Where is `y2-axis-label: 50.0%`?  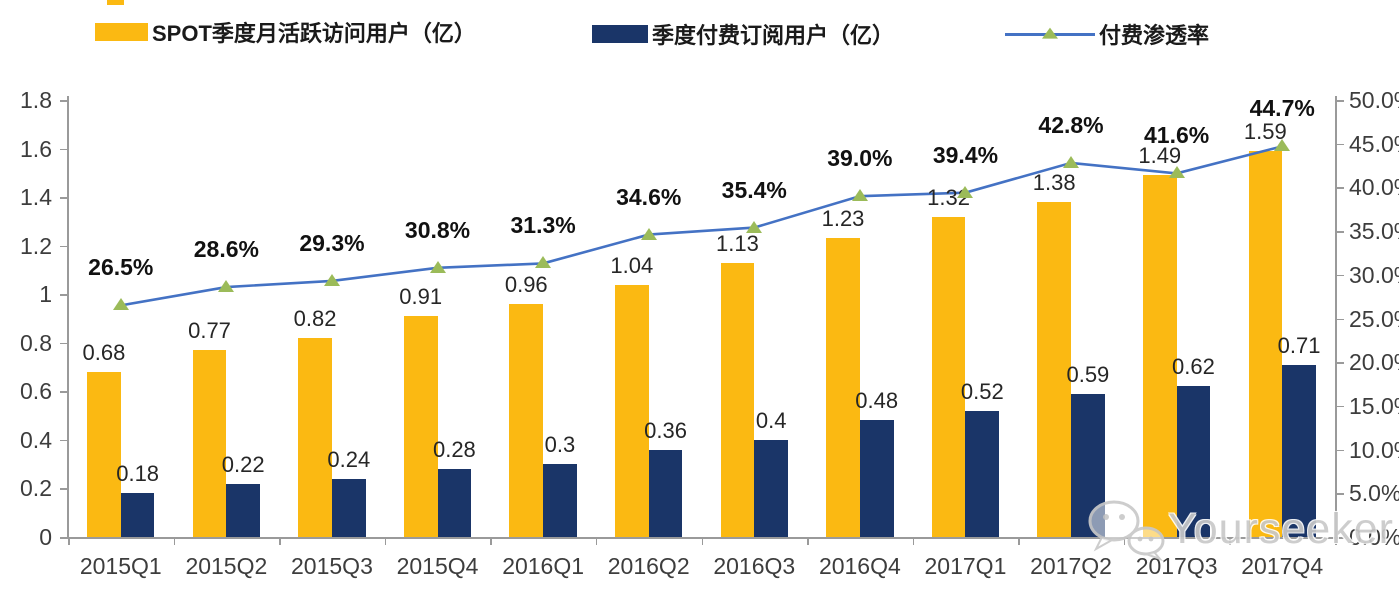 y2-axis-label: 50.0% is located at coordinates (1374, 100).